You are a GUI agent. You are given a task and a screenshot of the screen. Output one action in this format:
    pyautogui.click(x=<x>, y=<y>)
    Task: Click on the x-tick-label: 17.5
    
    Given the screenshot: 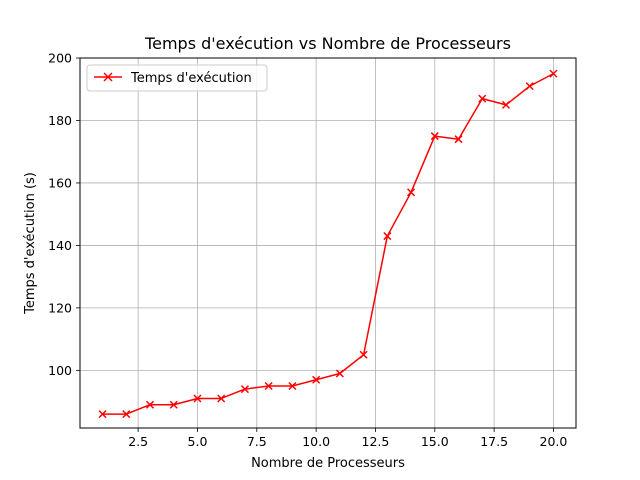 What is the action you would take?
    pyautogui.click(x=494, y=441)
    